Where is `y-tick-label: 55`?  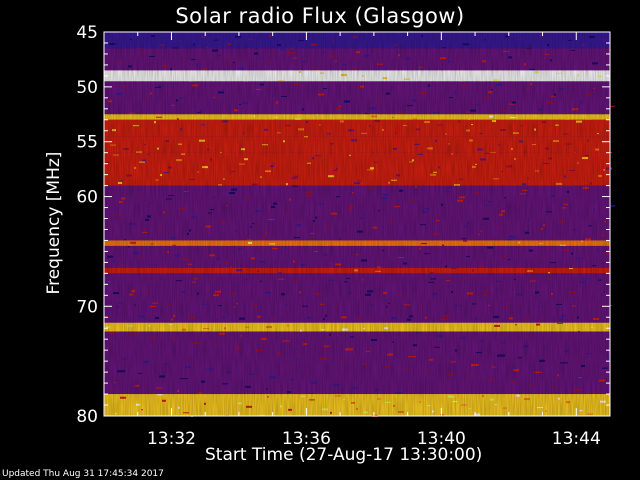
y-tick-label: 55 is located at coordinates (87, 143).